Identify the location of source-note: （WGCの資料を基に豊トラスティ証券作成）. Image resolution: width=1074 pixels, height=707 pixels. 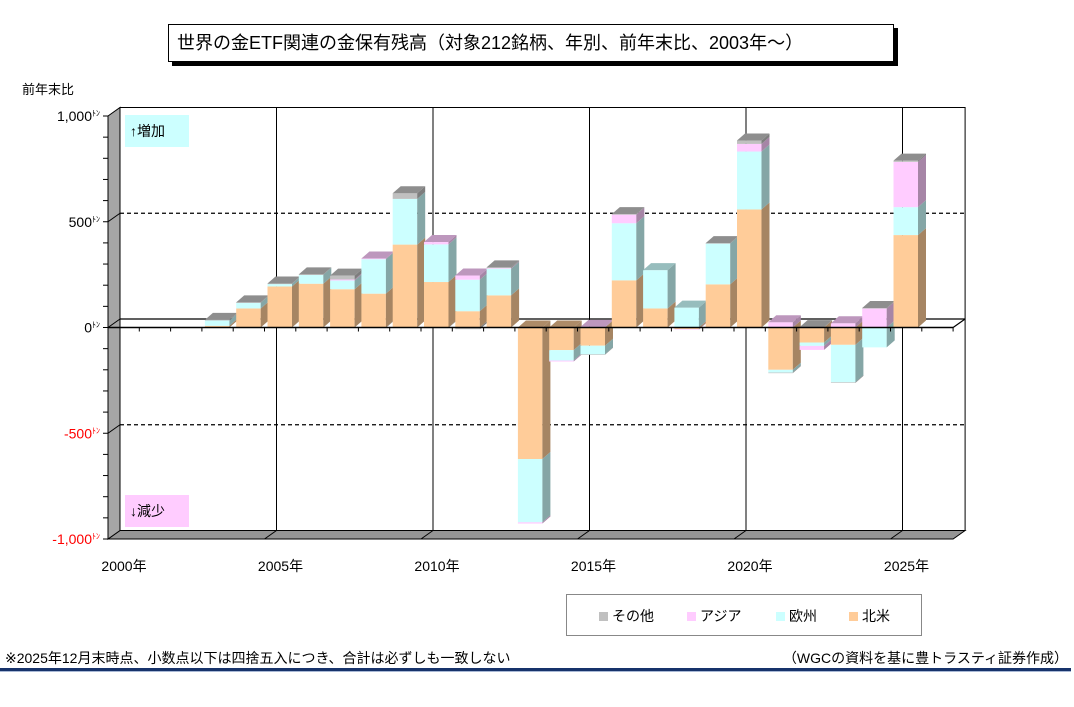
(925, 658).